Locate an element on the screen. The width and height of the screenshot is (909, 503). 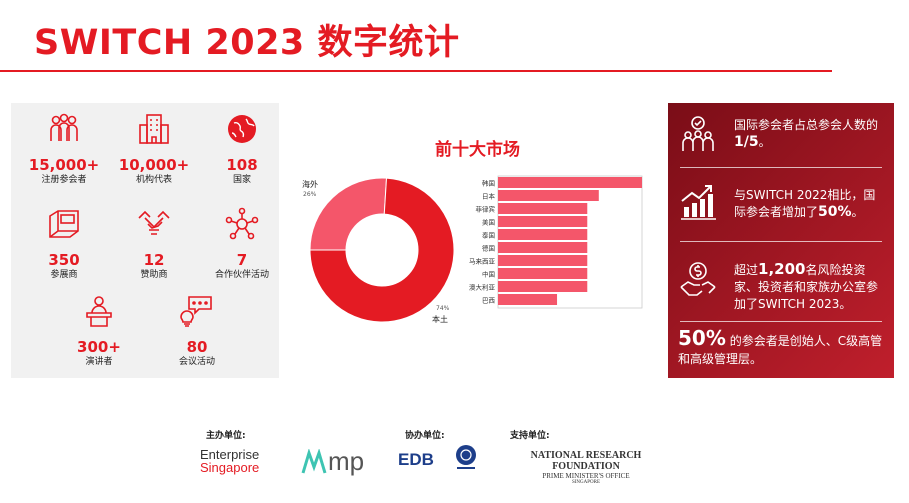
donut-label-local: 本土 is located at coordinates (440, 319).